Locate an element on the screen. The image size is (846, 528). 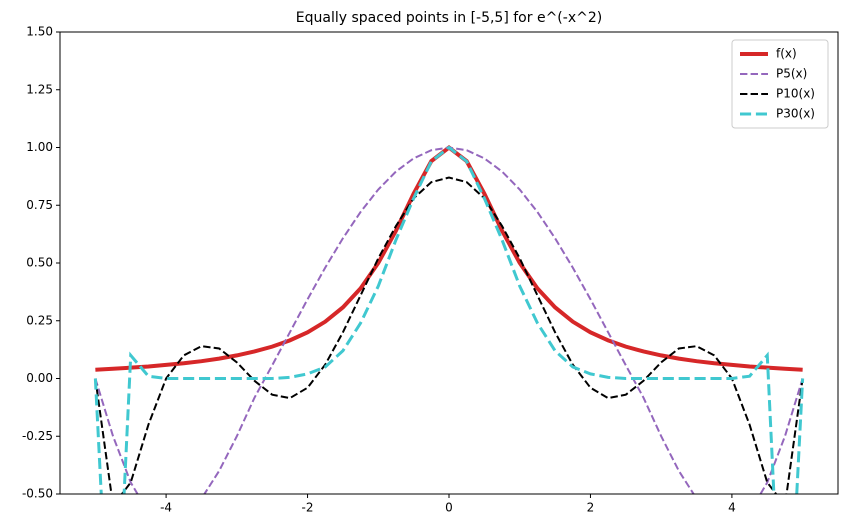
y-tick-label: -0.50 is located at coordinates (37, 494).